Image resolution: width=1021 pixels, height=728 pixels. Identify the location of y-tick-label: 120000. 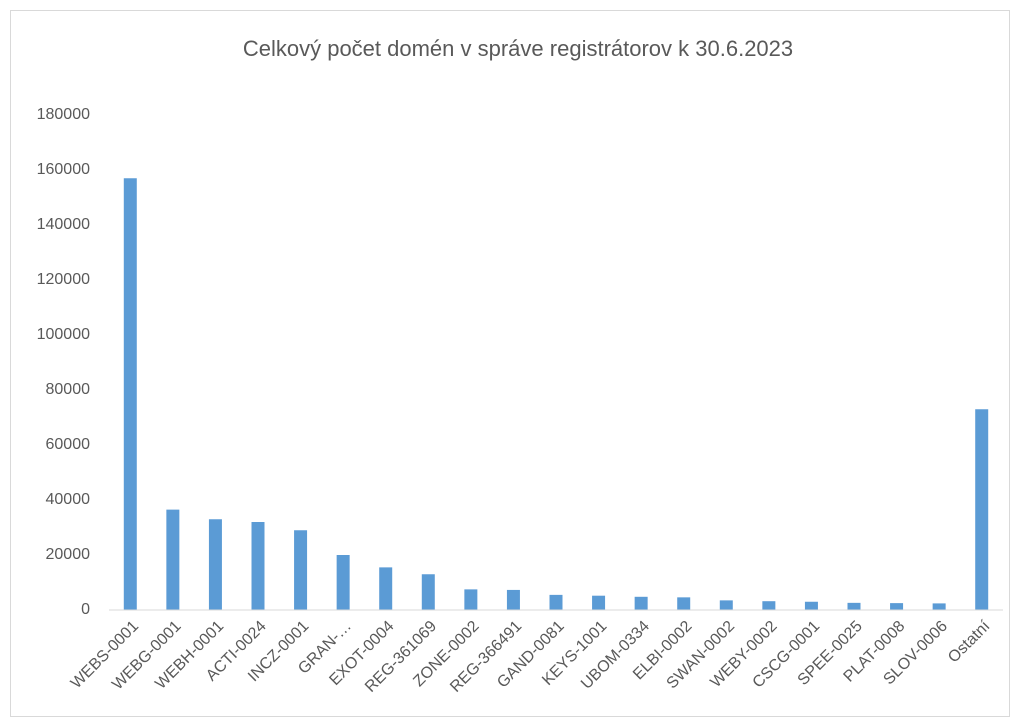
(63, 279).